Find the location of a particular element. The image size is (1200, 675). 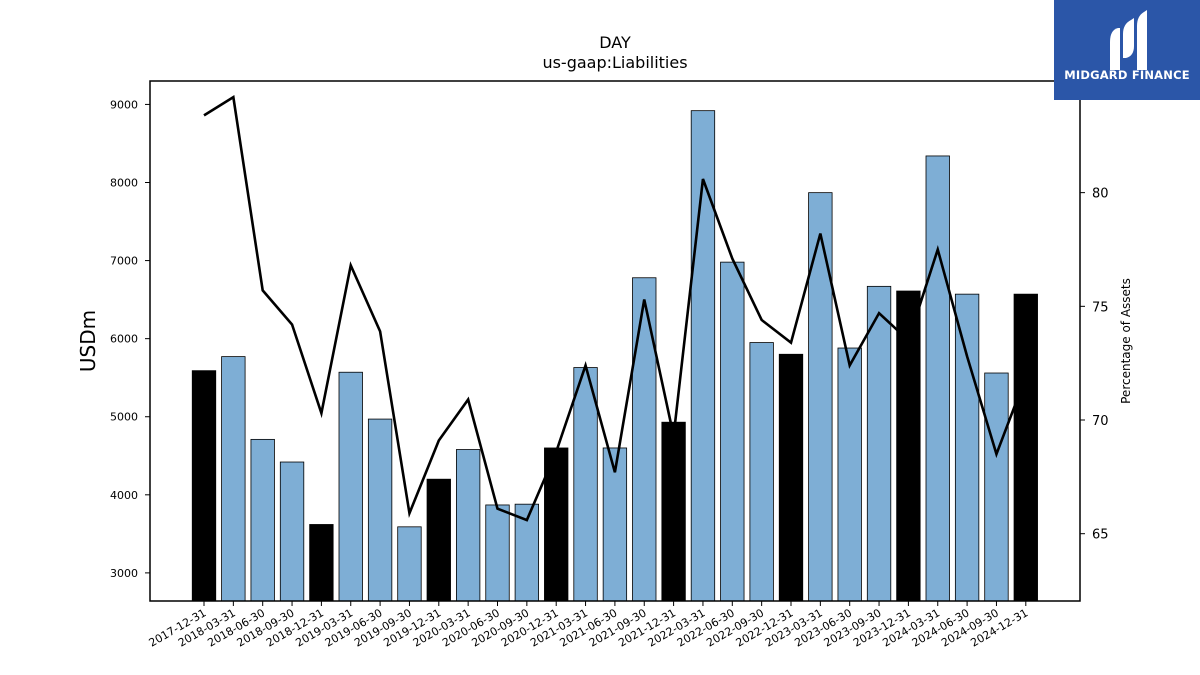

y-tick-label: 7000 is located at coordinates (124, 261).